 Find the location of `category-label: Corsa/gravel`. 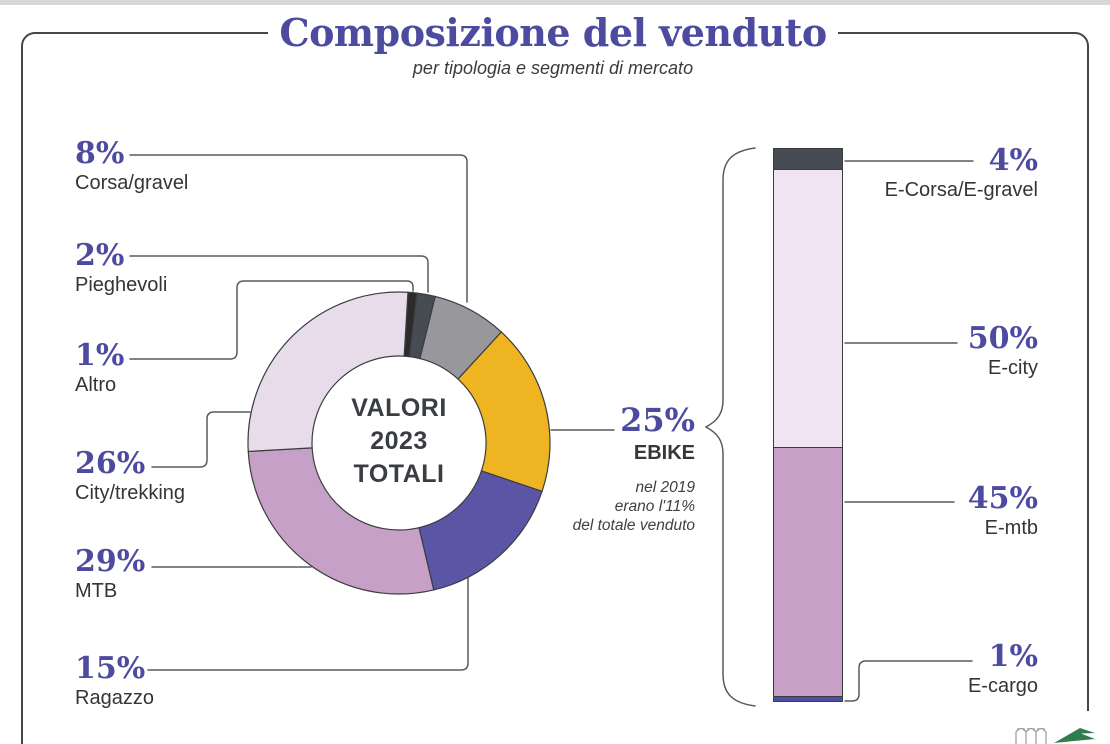

category-label: Corsa/gravel is located at coordinates (132, 183).